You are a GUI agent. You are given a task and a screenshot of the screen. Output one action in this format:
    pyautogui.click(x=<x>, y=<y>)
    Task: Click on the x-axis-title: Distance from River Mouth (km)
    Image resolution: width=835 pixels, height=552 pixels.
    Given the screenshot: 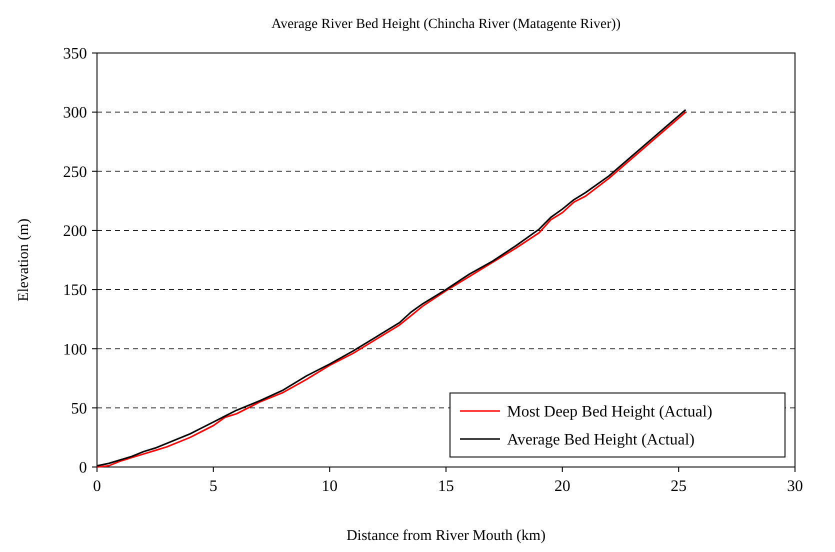 What is the action you would take?
    pyautogui.click(x=446, y=536)
    